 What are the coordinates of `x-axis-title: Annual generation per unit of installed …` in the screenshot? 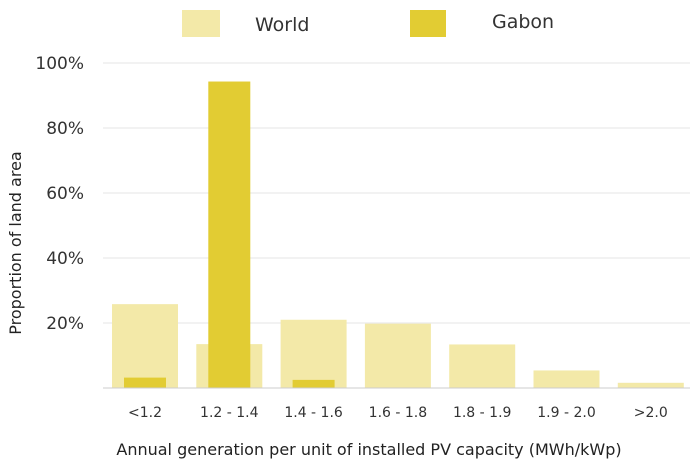 It's located at (368, 449).